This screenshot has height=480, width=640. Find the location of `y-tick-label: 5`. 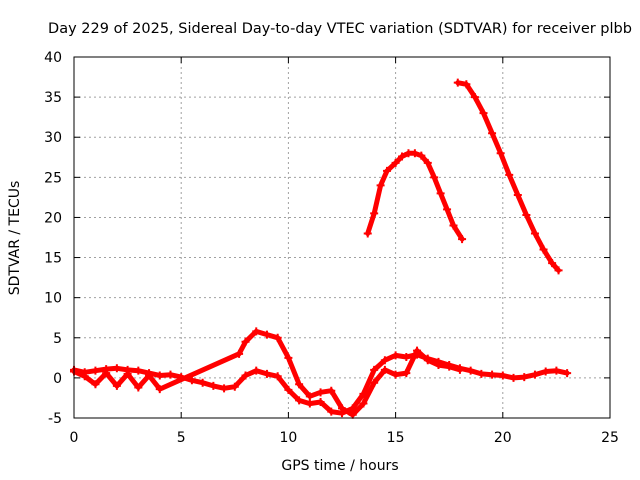

y-tick-label: 5 is located at coordinates (57, 339).